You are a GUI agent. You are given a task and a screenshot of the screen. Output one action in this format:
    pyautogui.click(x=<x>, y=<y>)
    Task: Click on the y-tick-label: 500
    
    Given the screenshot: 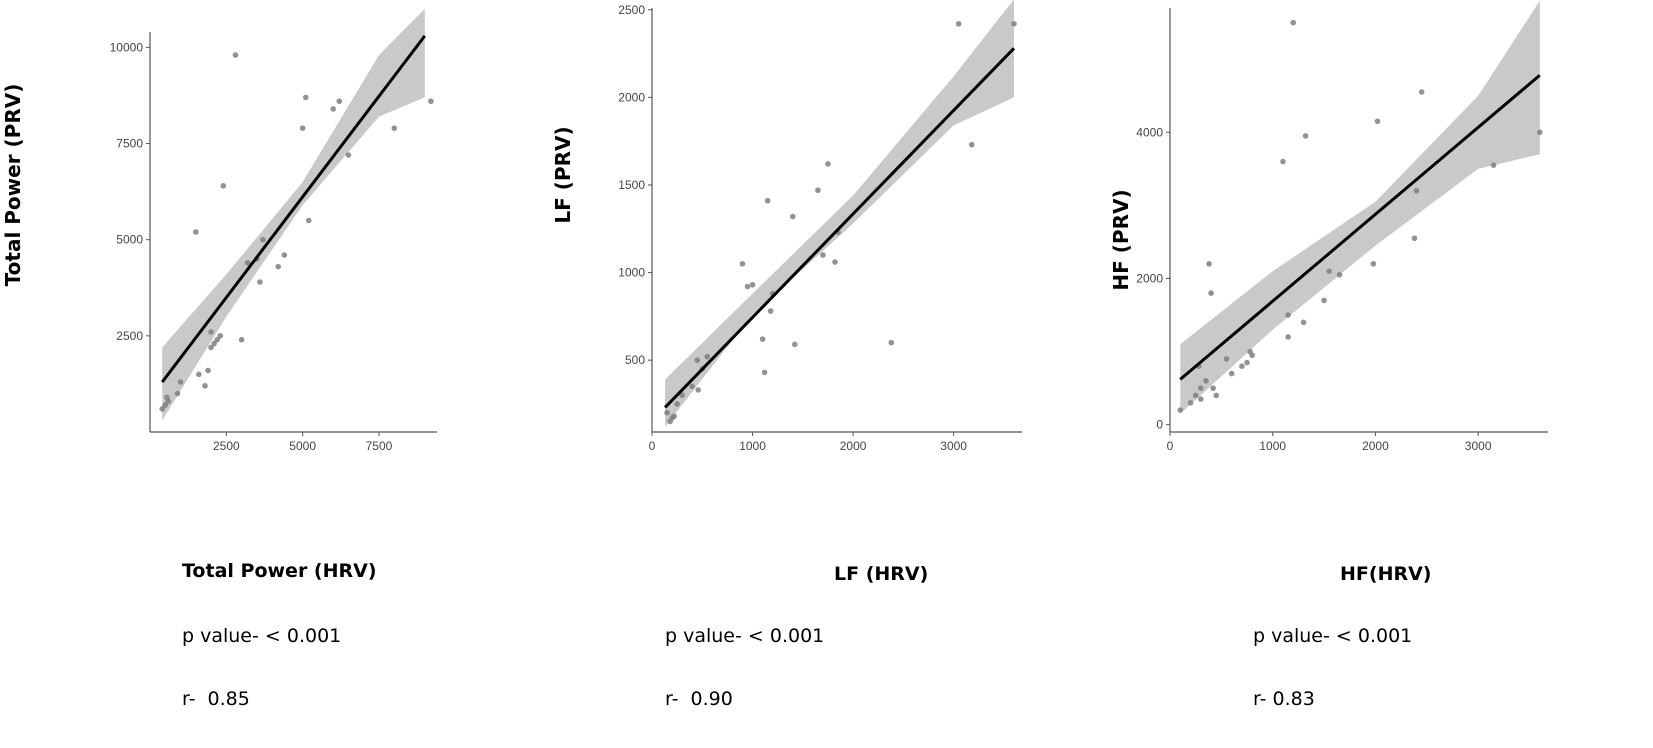 What is the action you would take?
    pyautogui.click(x=635, y=360)
    